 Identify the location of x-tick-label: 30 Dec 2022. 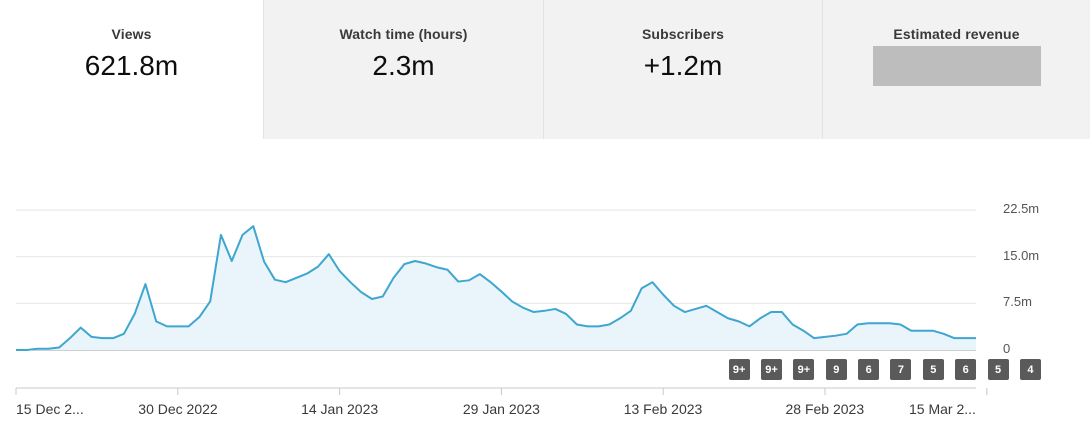
(178, 409).